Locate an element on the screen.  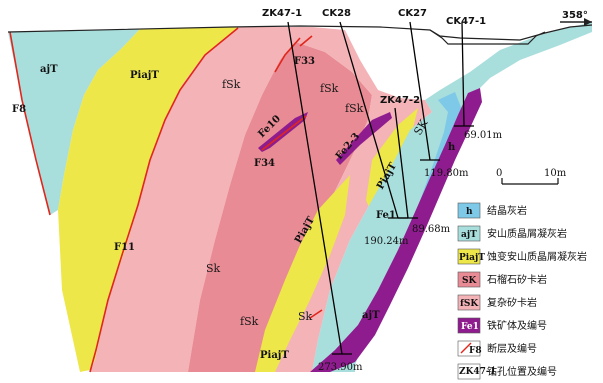
legend-symbol-ajt: ajT is located at coordinates (469, 235).